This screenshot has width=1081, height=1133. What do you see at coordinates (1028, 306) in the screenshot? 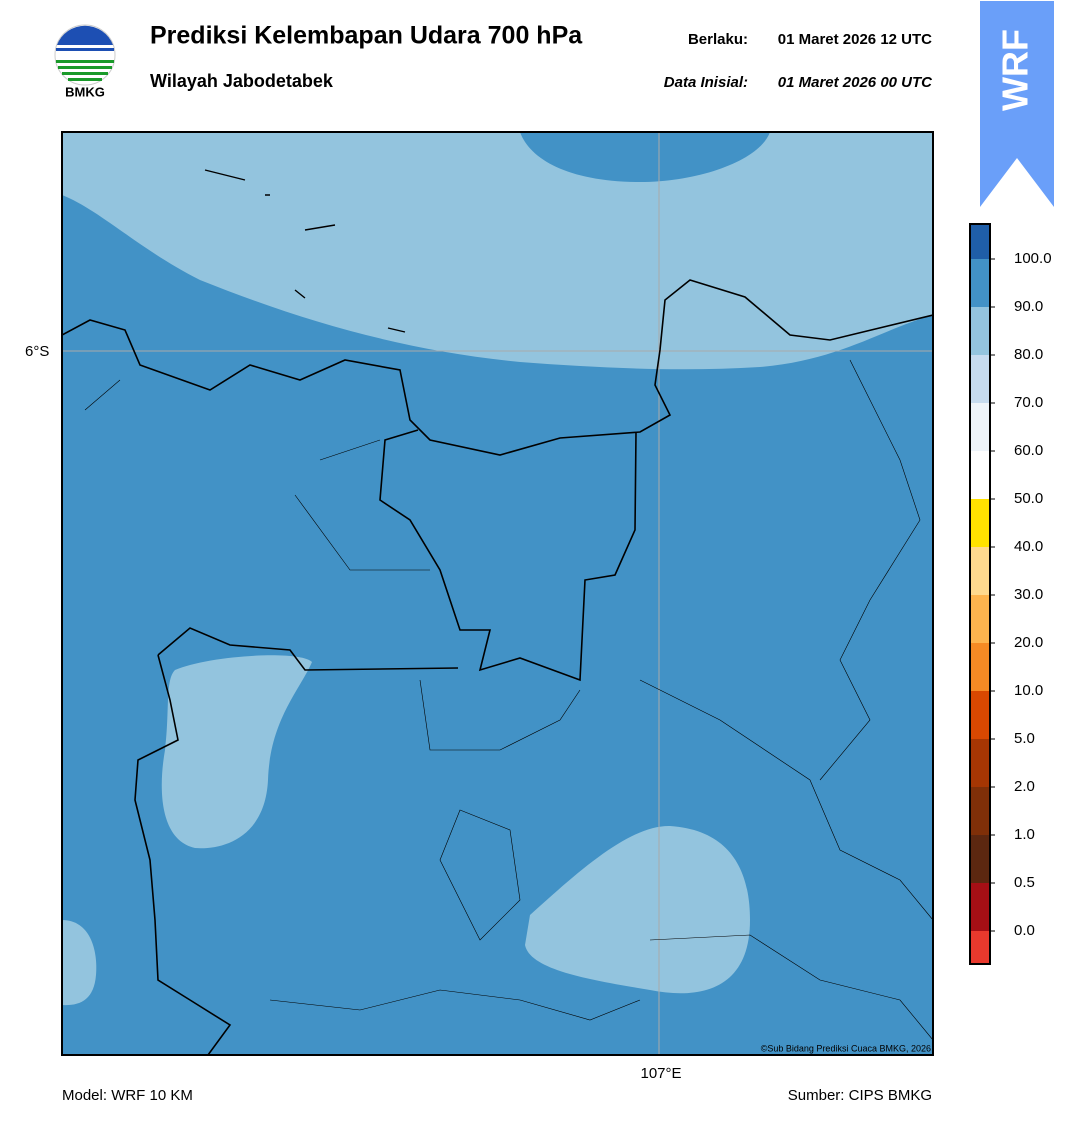
I see `colorbar-label: 90.0` at bounding box center [1028, 306].